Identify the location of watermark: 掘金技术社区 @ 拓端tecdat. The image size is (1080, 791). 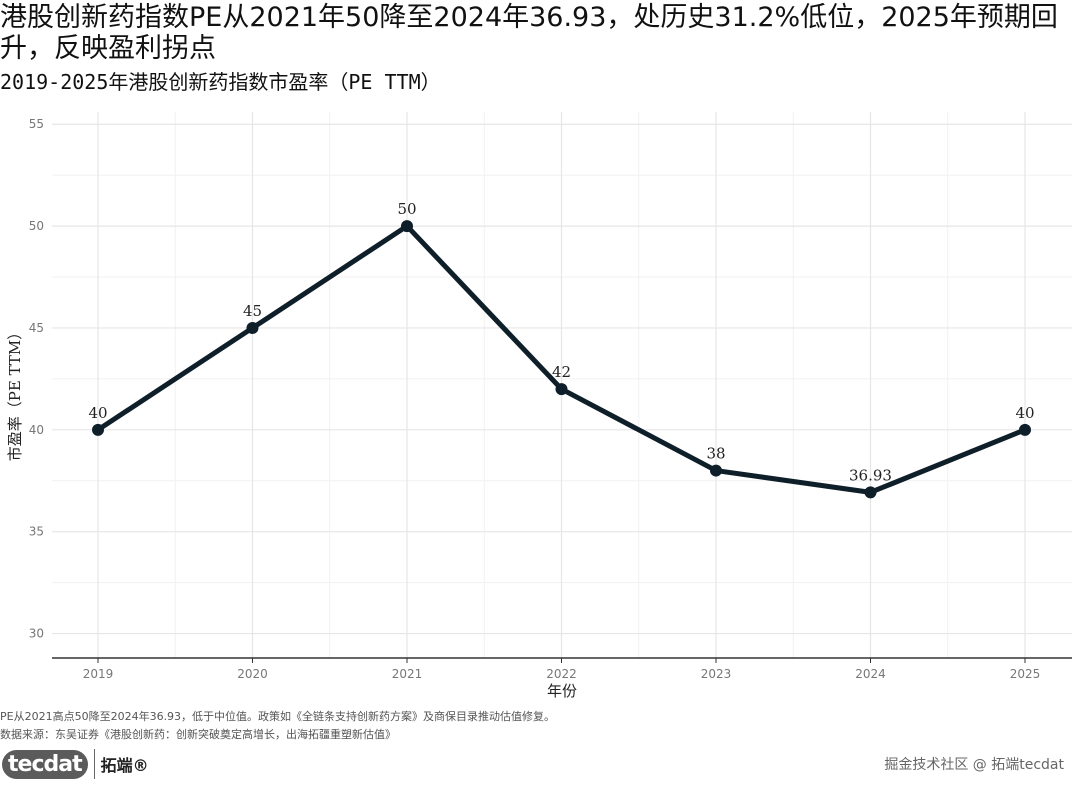
(974, 765).